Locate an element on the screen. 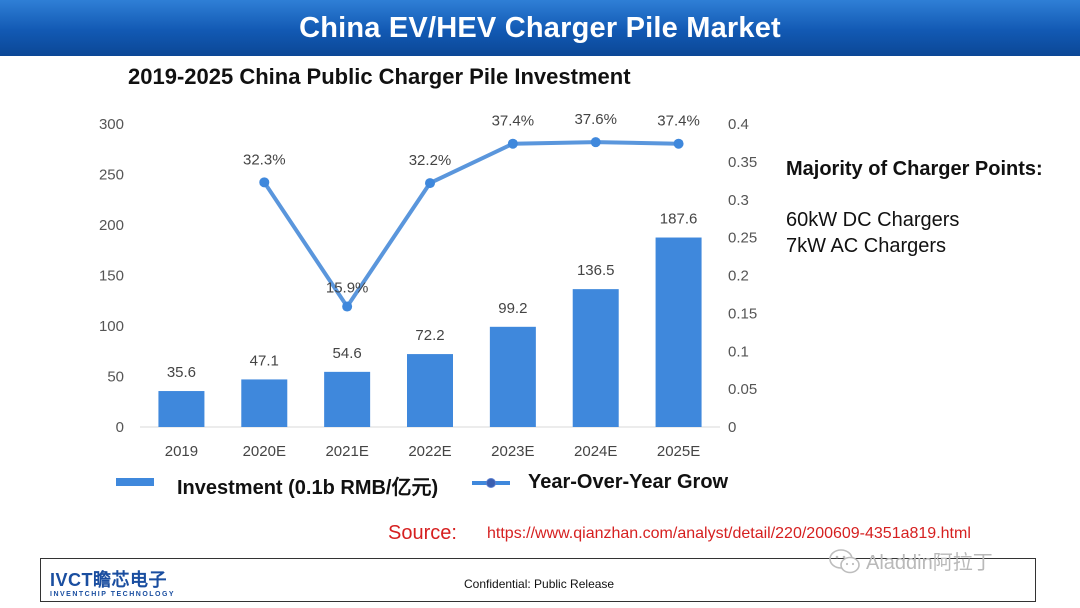 This screenshot has height=608, width=1080. confidential-label: Confidential: Public Release is located at coordinates (539, 584).